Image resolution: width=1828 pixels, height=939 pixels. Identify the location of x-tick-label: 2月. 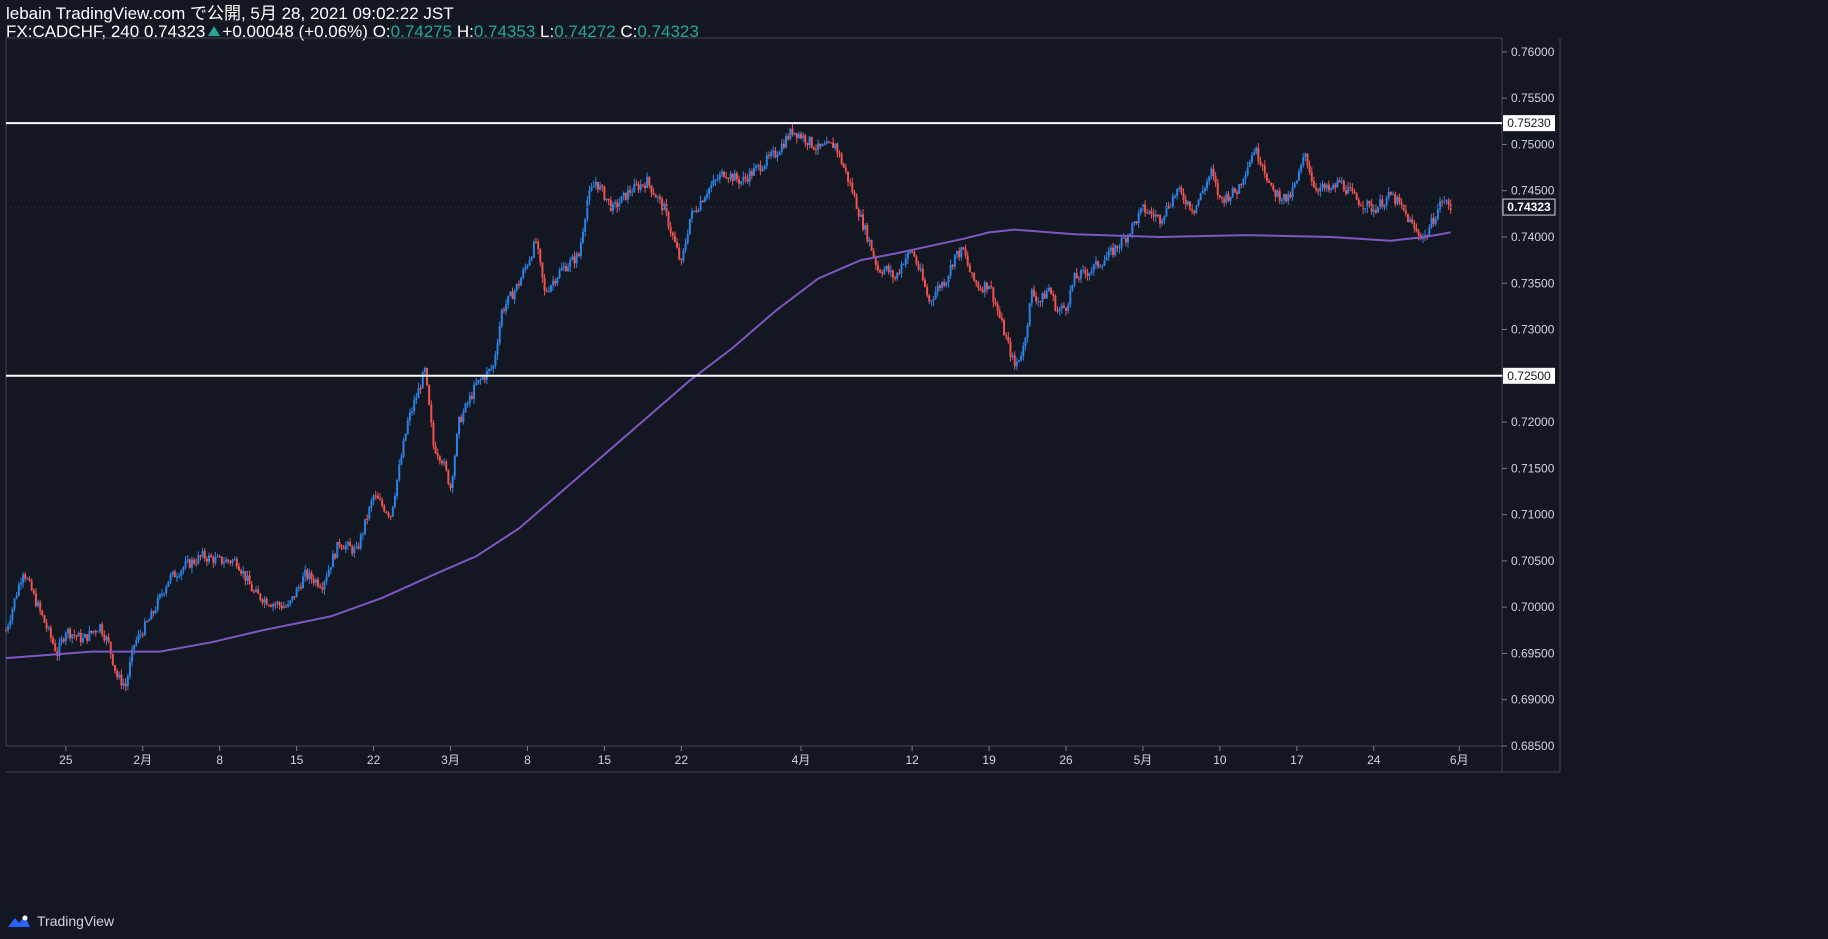
(142, 760).